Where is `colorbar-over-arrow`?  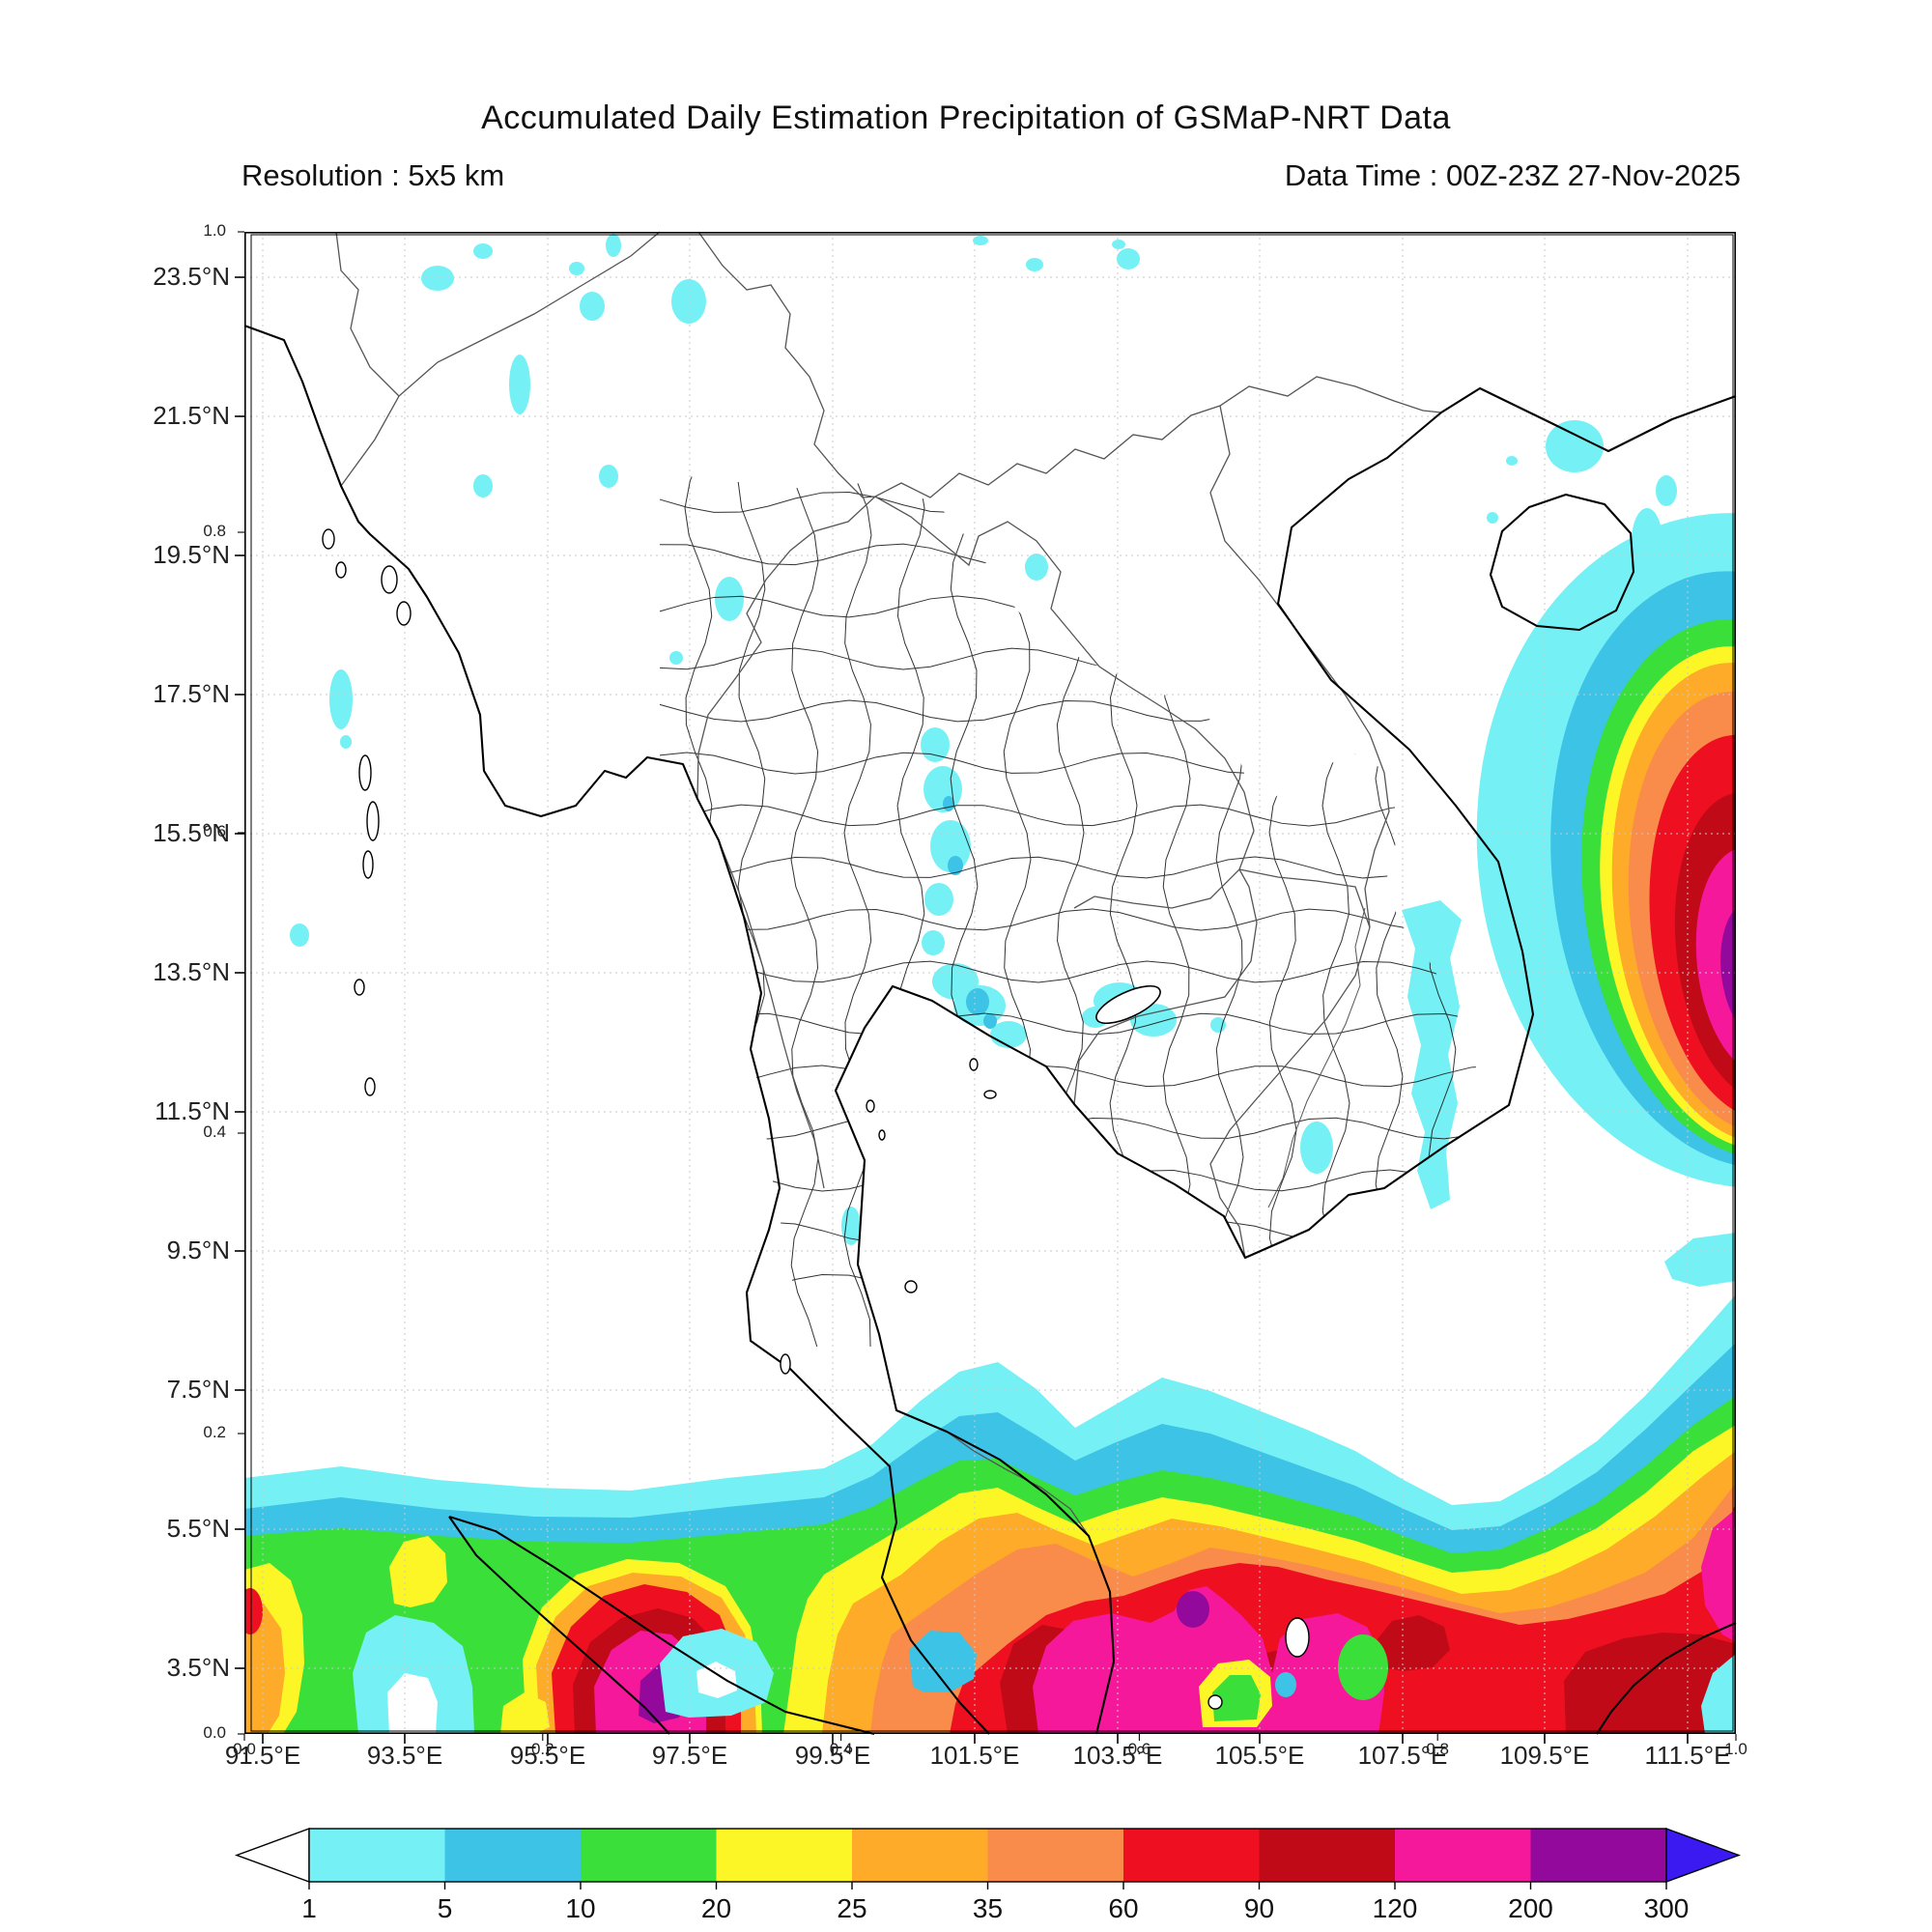 colorbar-over-arrow is located at coordinates (1703, 1855).